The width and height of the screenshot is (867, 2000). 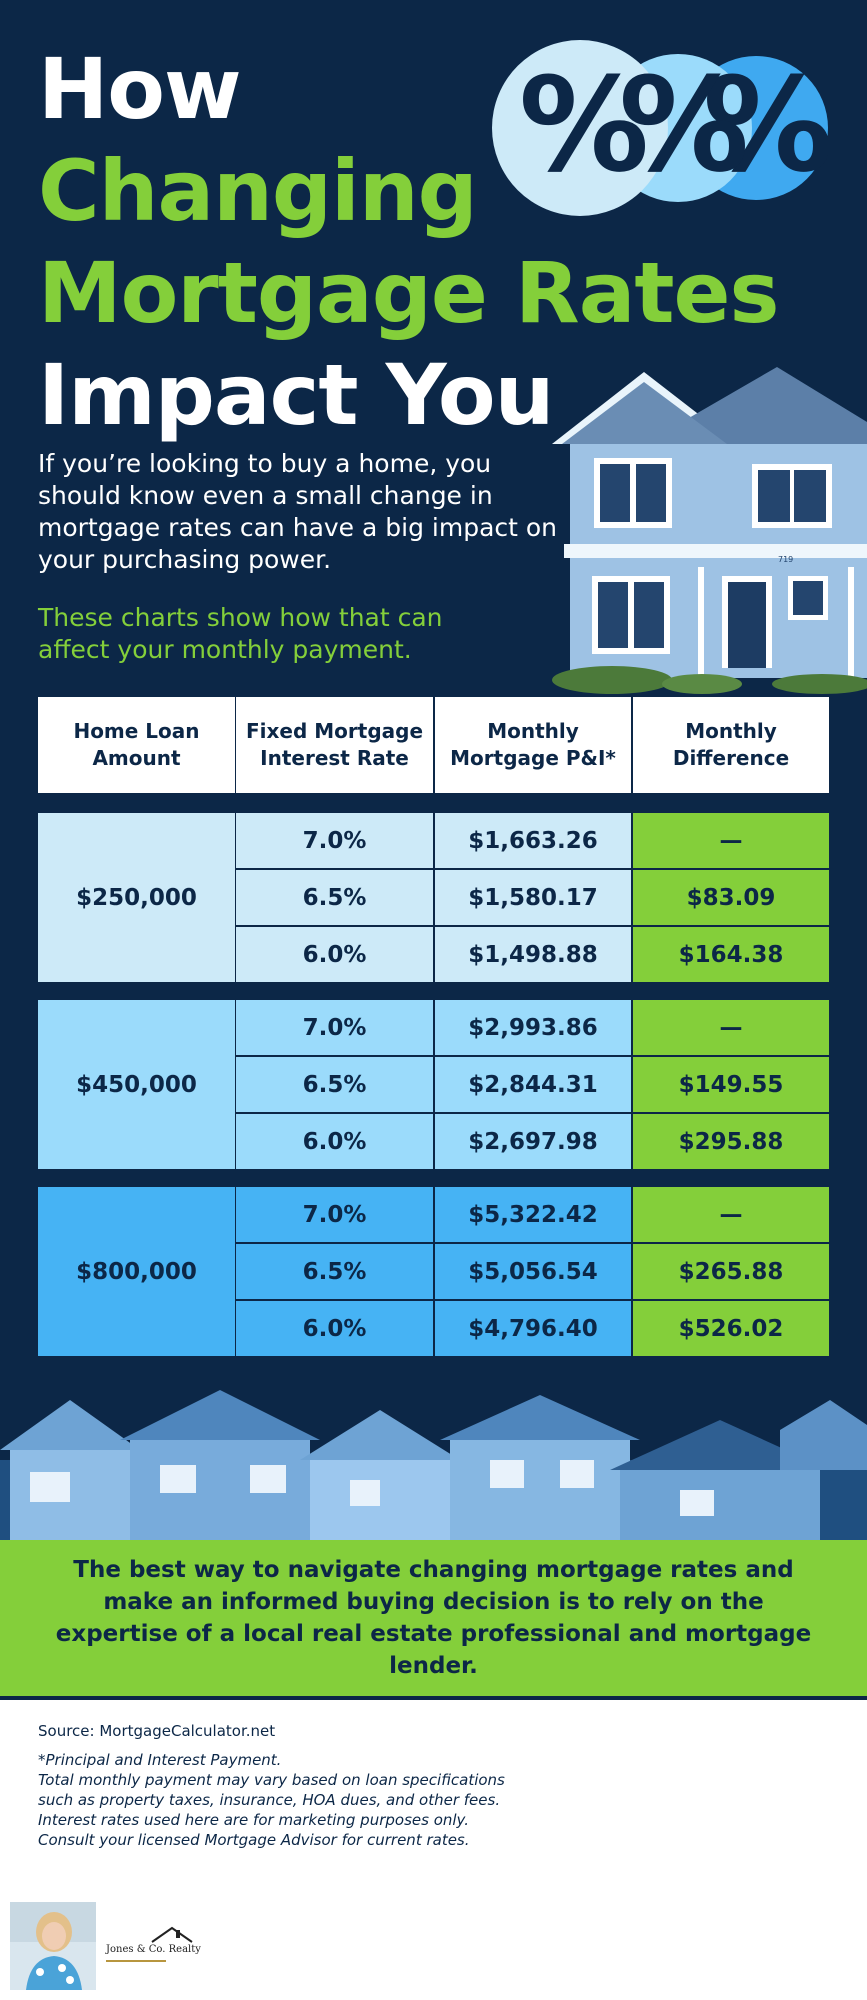 What do you see at coordinates (153, 1949) in the screenshot?
I see `brand-name: Jones & Co. Realty` at bounding box center [153, 1949].